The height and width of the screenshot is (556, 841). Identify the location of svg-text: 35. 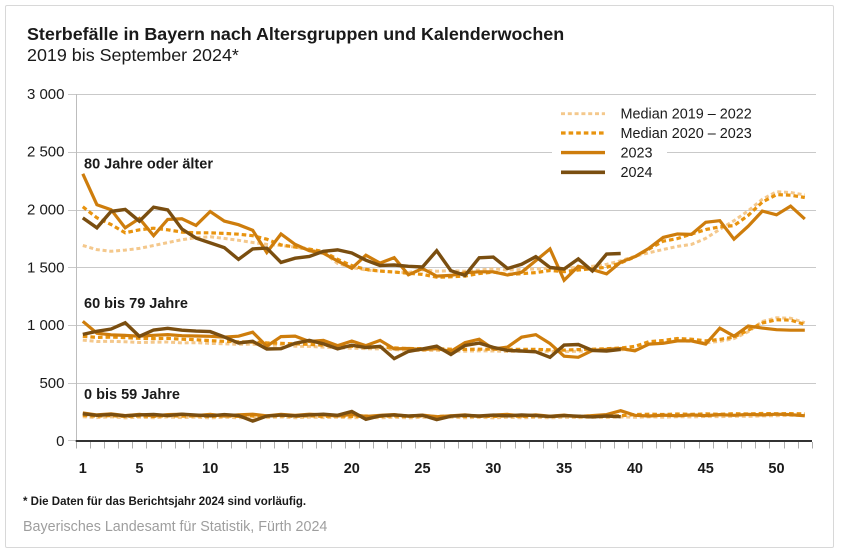
(564, 469).